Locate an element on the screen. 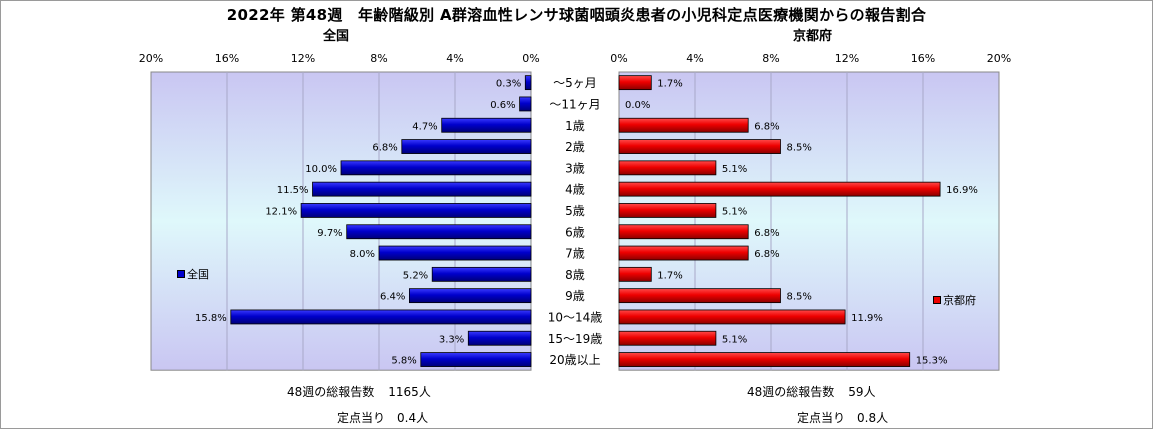  category-label: 5歳 is located at coordinates (575, 211).